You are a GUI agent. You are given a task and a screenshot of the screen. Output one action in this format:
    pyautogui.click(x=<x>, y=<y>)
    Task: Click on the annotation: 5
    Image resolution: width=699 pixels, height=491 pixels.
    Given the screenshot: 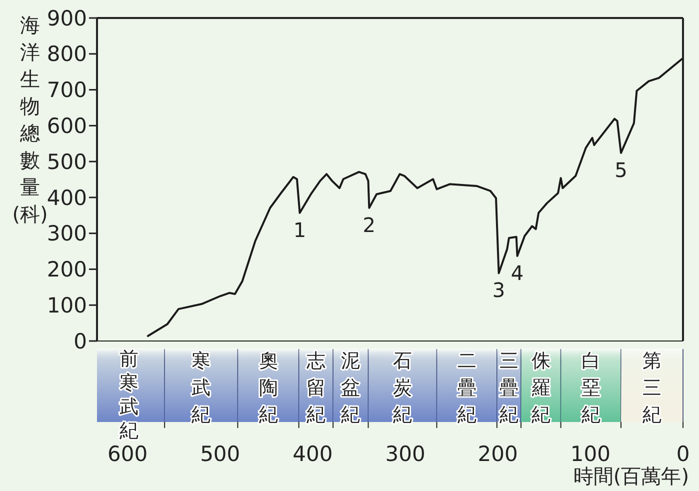 What is the action you would take?
    pyautogui.click(x=621, y=170)
    